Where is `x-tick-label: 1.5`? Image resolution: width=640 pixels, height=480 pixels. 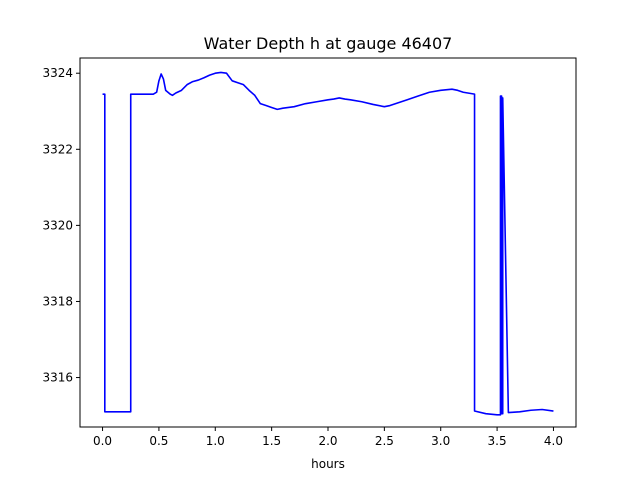 x-tick-label: 1.5 is located at coordinates (271, 441).